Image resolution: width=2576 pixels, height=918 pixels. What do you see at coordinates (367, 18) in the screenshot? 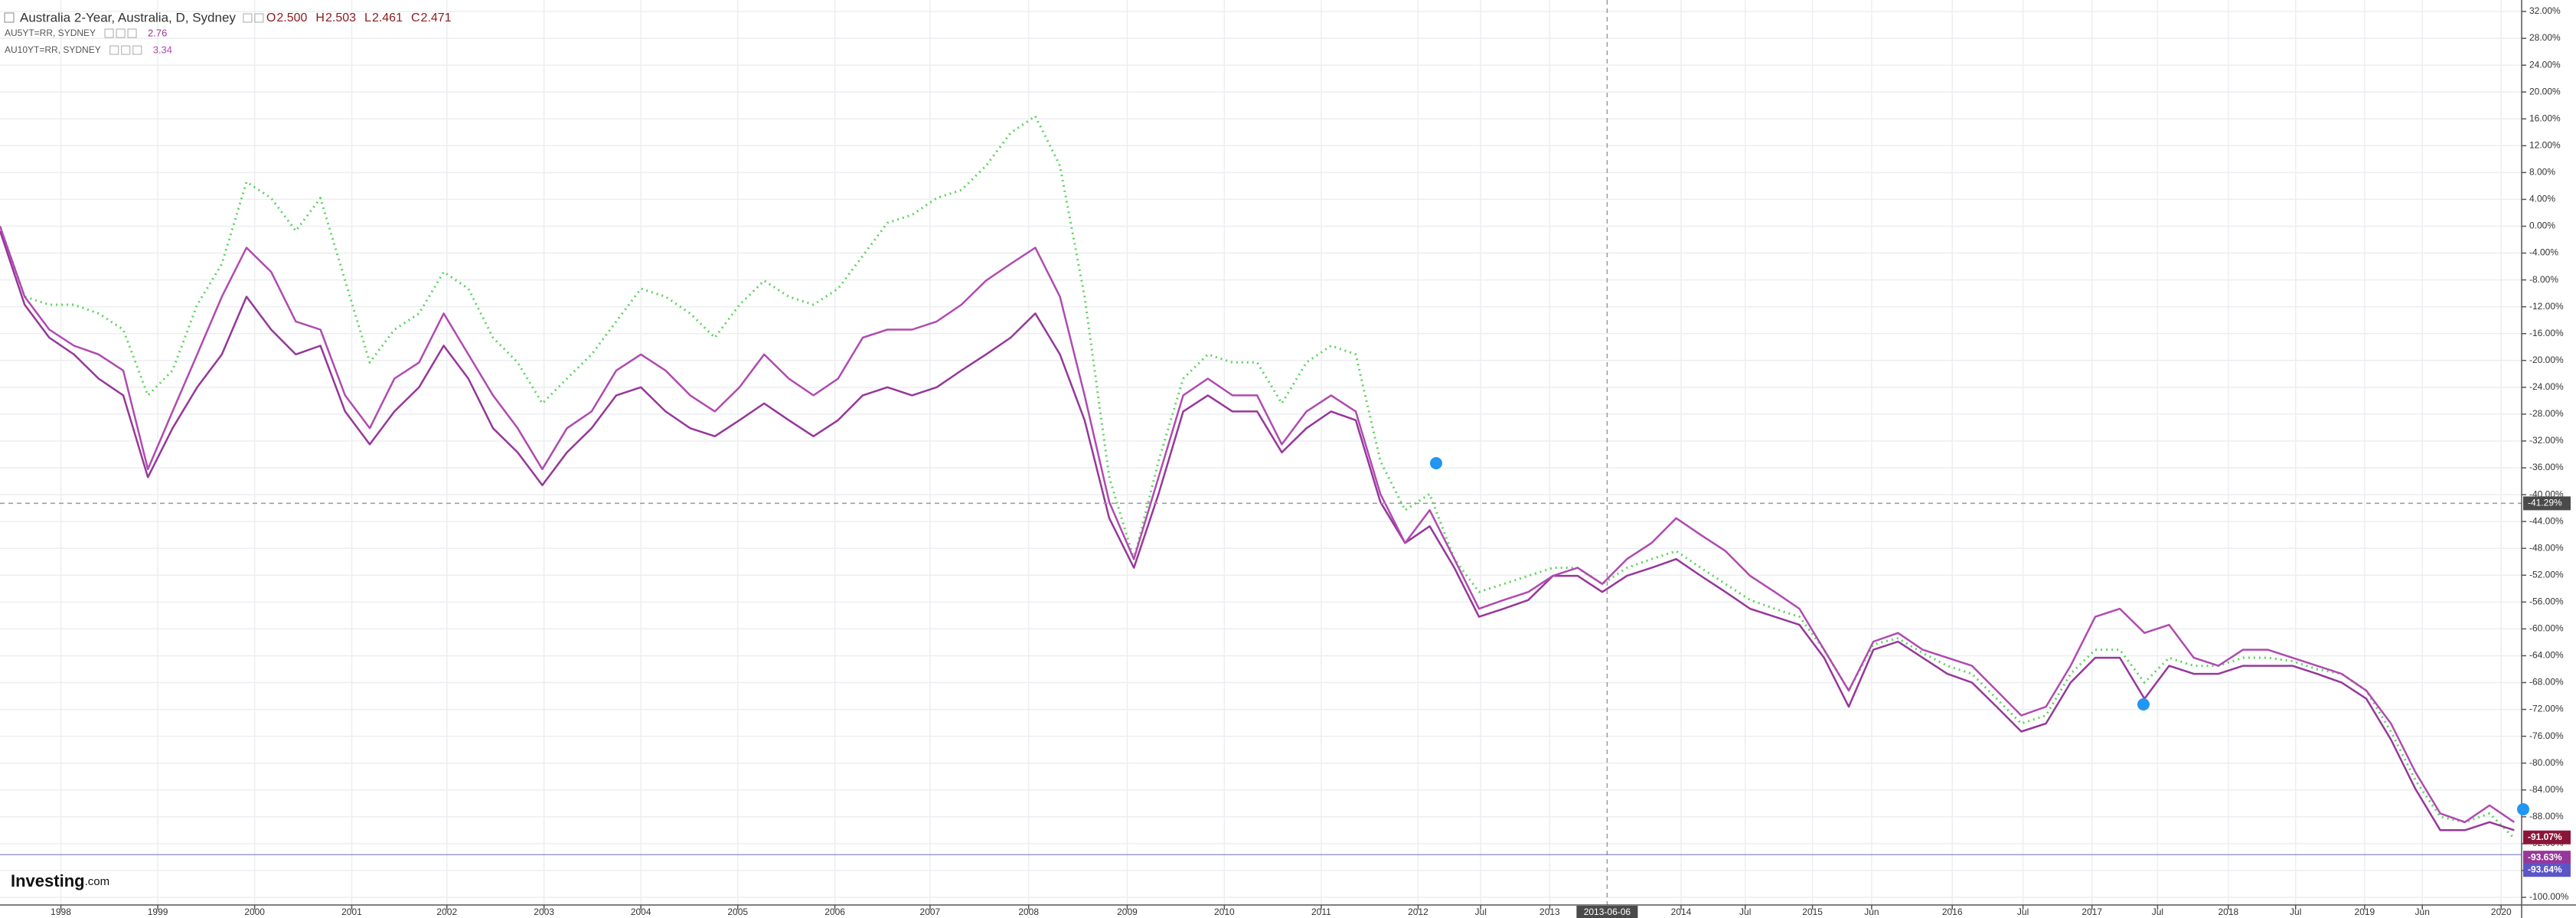
I see `legend-ohlc-key: L` at bounding box center [367, 18].